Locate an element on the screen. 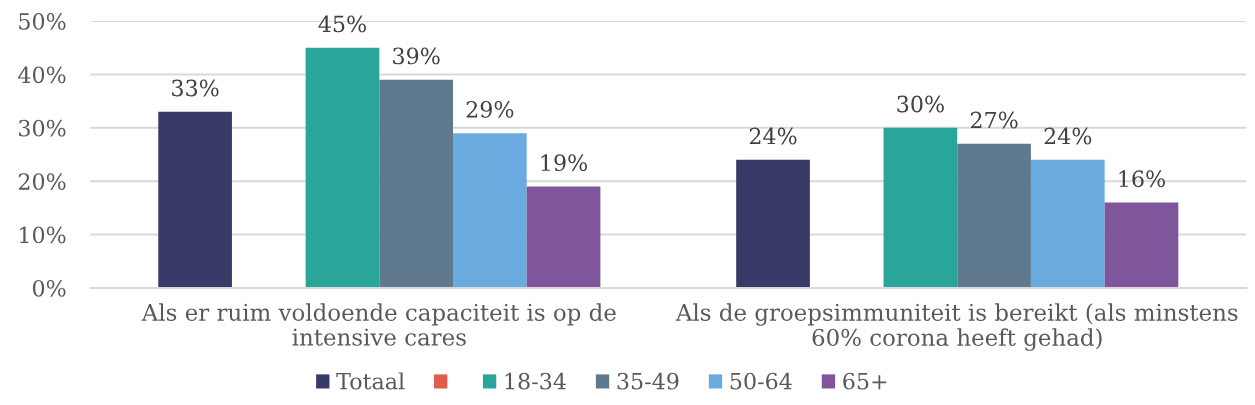 Image resolution: width=1255 pixels, height=405 pixels. data-label: 29% is located at coordinates (490, 109).